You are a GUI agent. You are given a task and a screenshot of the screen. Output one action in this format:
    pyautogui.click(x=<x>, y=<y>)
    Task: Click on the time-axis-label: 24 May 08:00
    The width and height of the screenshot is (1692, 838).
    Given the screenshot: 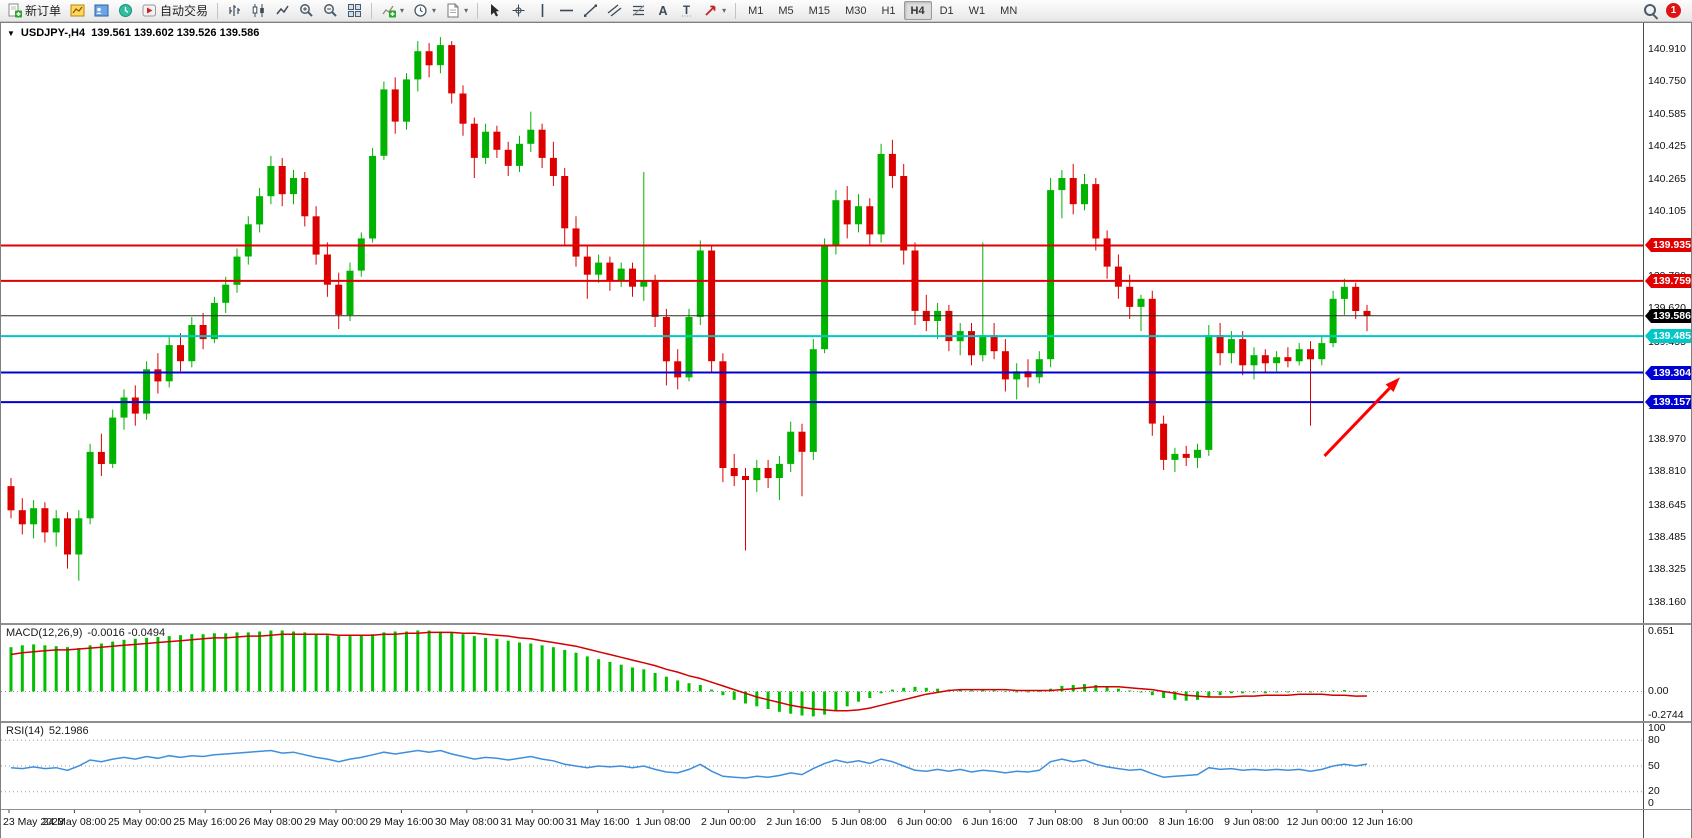 What is the action you would take?
    pyautogui.click(x=75, y=822)
    